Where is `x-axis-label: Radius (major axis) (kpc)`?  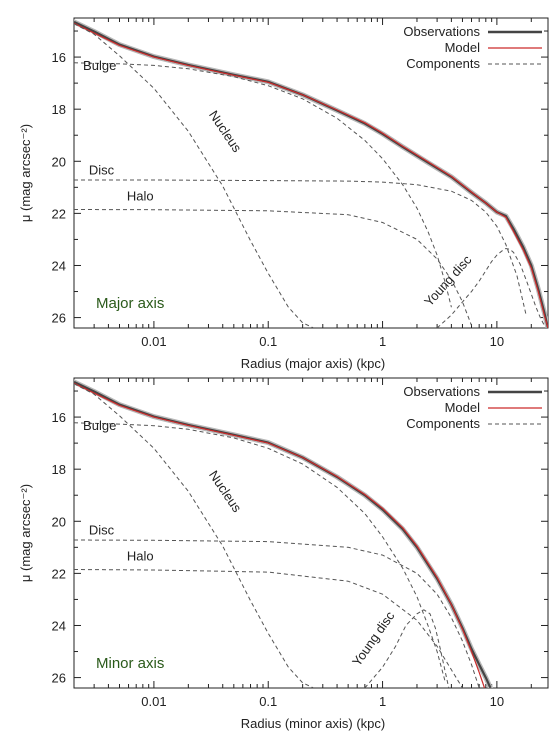
x-axis-label: Radius (major axis) (kpc) is located at coordinates (313, 363).